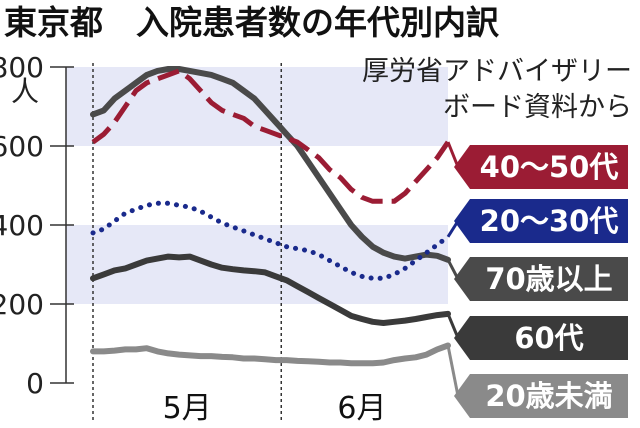 The width and height of the screenshot is (640, 428). I want to click on y-tick-label-0: 0, so click(35, 383).